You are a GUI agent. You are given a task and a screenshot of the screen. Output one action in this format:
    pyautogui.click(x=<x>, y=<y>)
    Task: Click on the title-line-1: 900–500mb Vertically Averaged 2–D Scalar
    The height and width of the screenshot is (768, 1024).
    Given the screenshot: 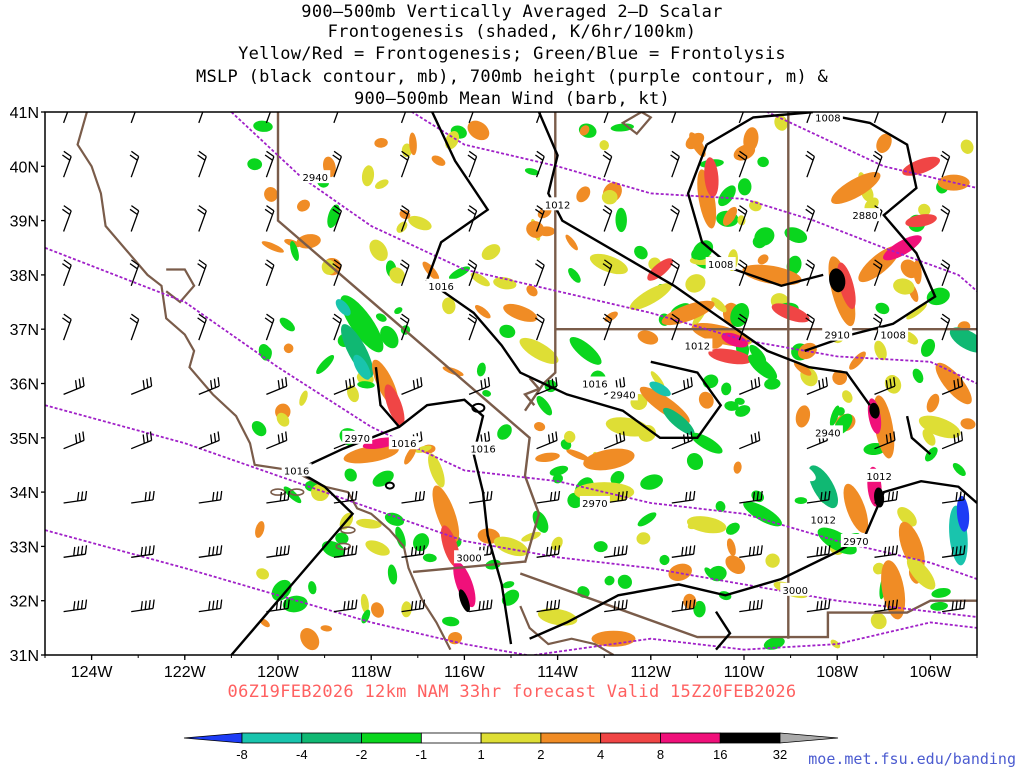 What is the action you would take?
    pyautogui.click(x=512, y=12)
    